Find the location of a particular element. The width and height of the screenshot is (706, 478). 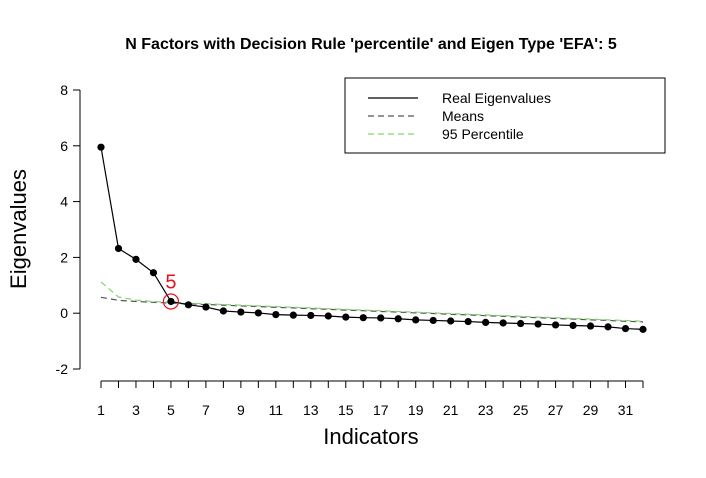

x-tick-label: 9 is located at coordinates (241, 410).